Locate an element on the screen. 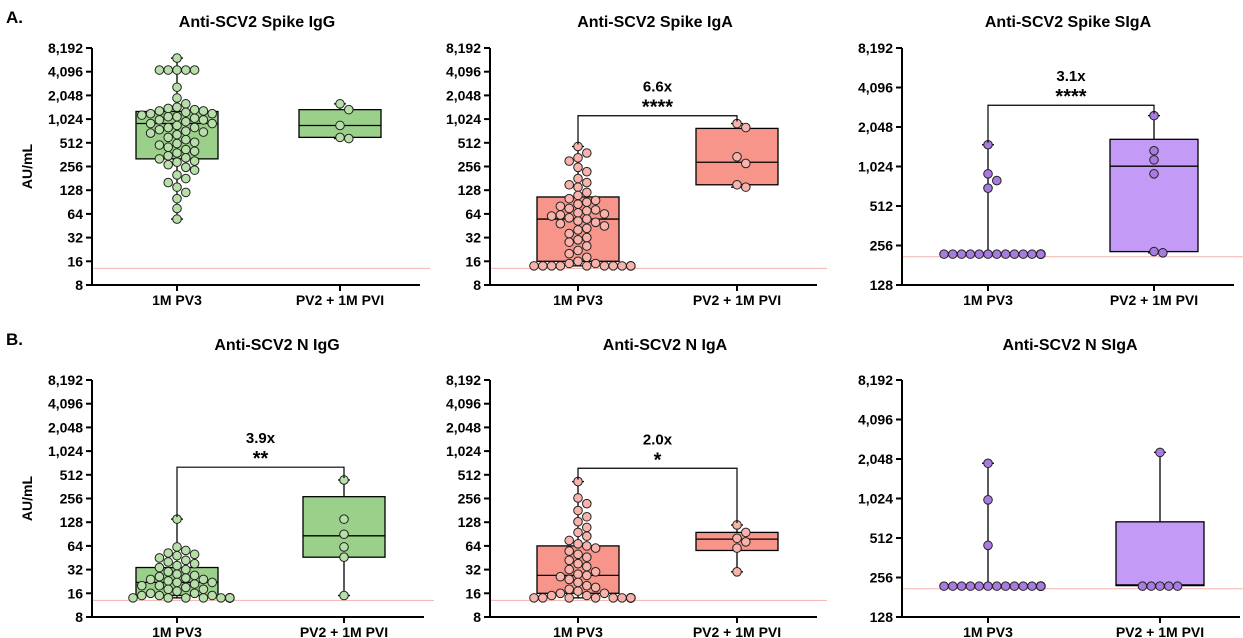 The width and height of the screenshot is (1243, 638). x-tick-label: 1M PV3 is located at coordinates (988, 300).